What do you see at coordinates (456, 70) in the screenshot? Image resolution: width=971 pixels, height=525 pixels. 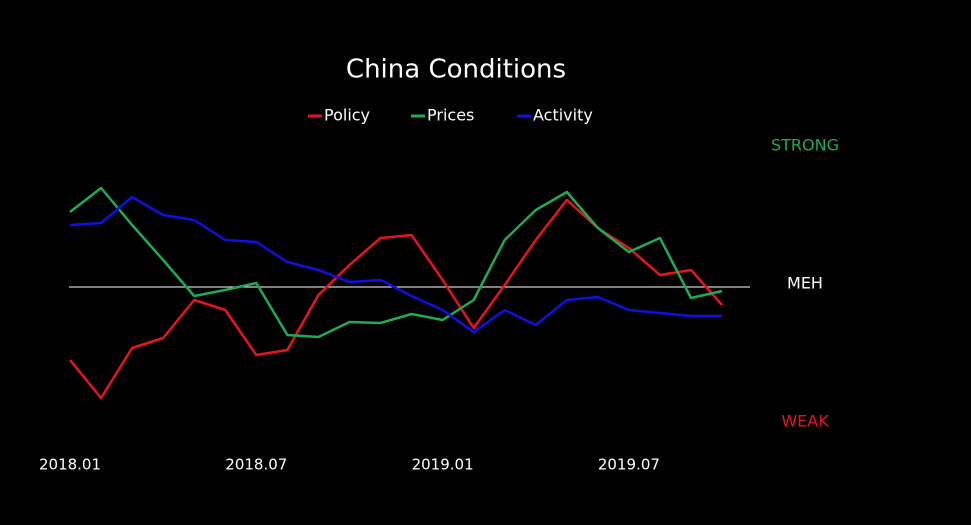 I see `chart-title: China Conditions` at bounding box center [456, 70].